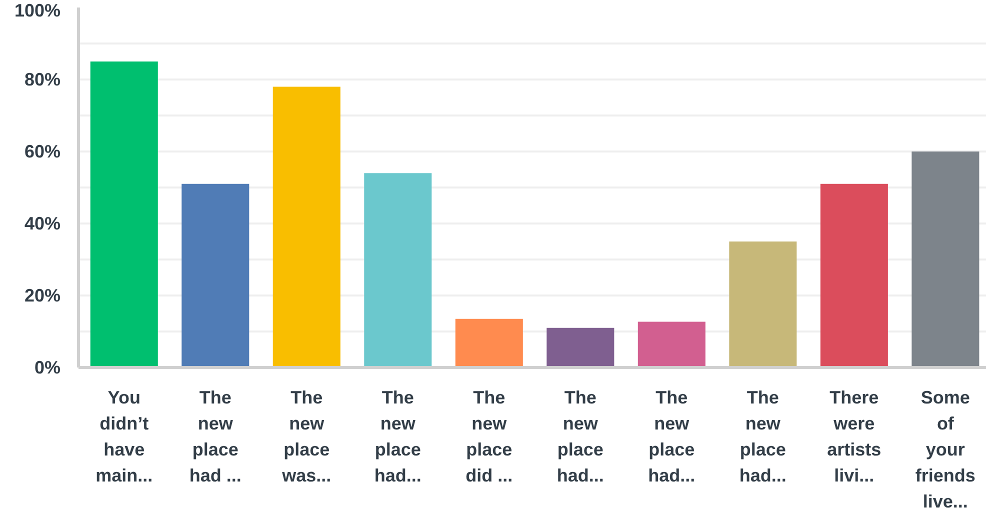 The width and height of the screenshot is (986, 514). Describe the element at coordinates (42, 296) in the screenshot. I see `y-tick-label: 20%` at that location.